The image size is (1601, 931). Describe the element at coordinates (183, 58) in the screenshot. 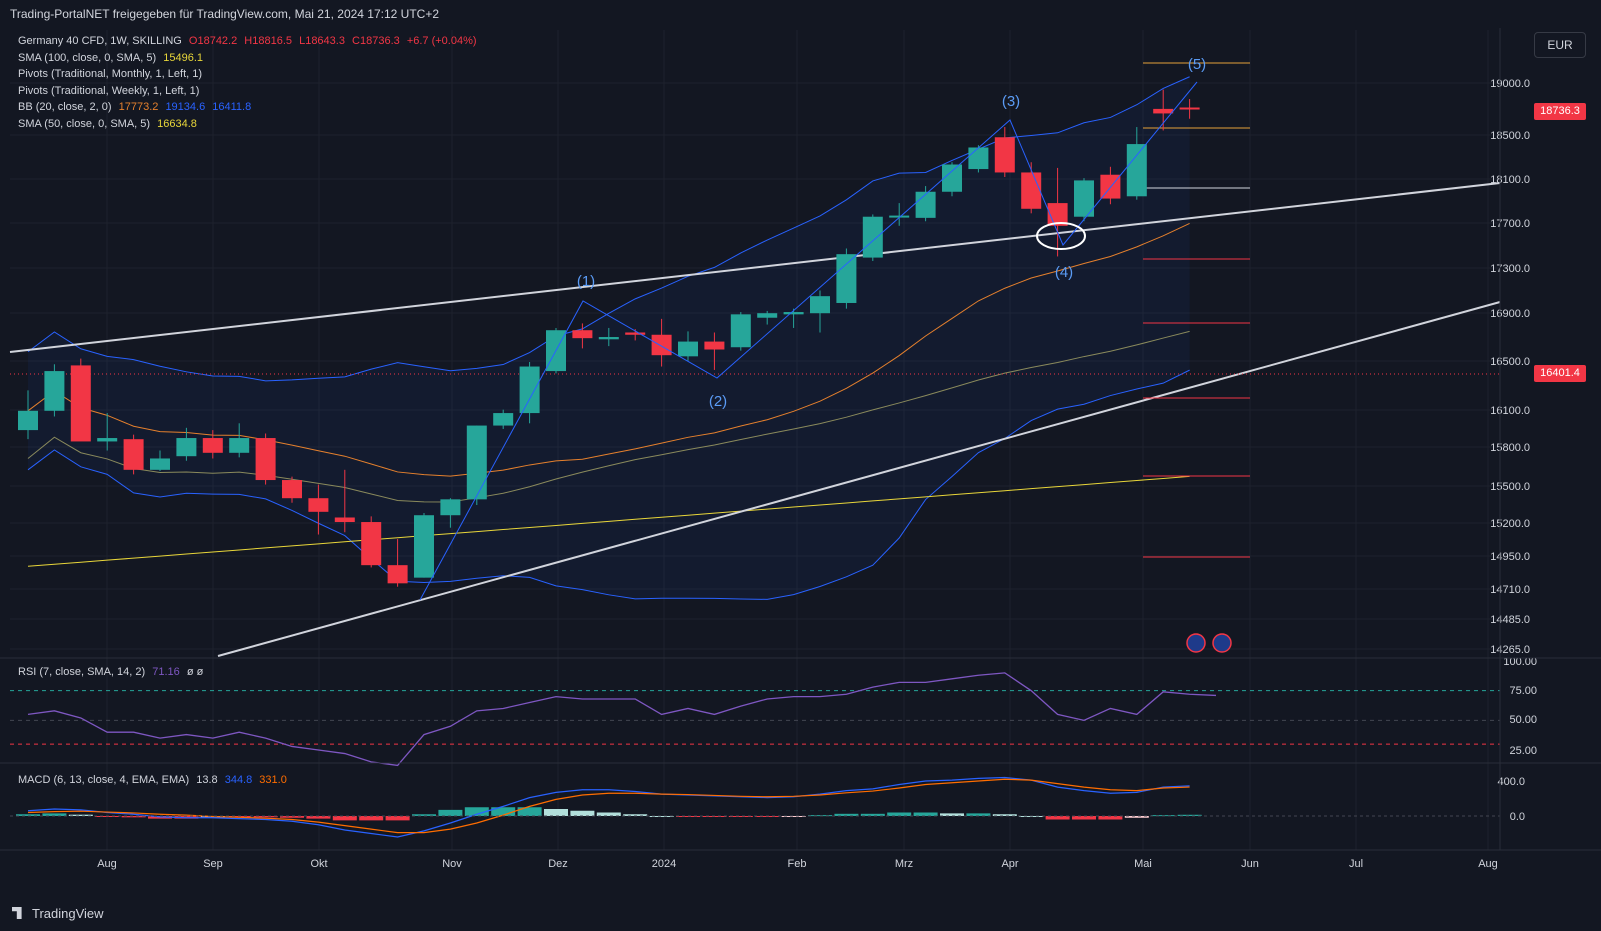

I see `sma100-value: 15496.1` at that location.